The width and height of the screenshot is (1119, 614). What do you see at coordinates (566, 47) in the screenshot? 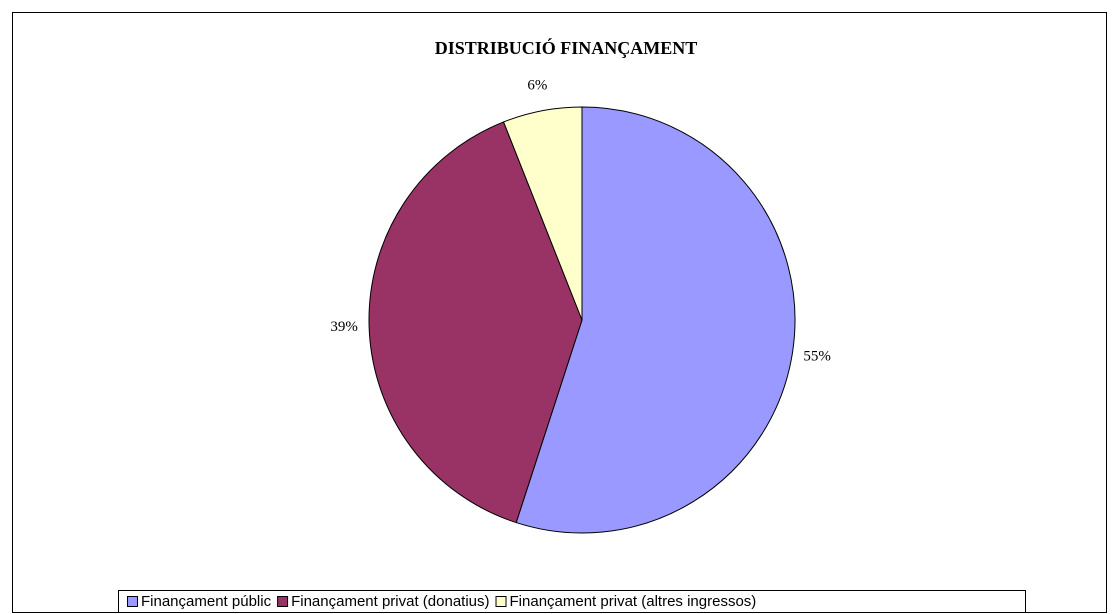
I see `chart-title: DISTRIBUCIÓ FINANÇAMENT` at bounding box center [566, 47].